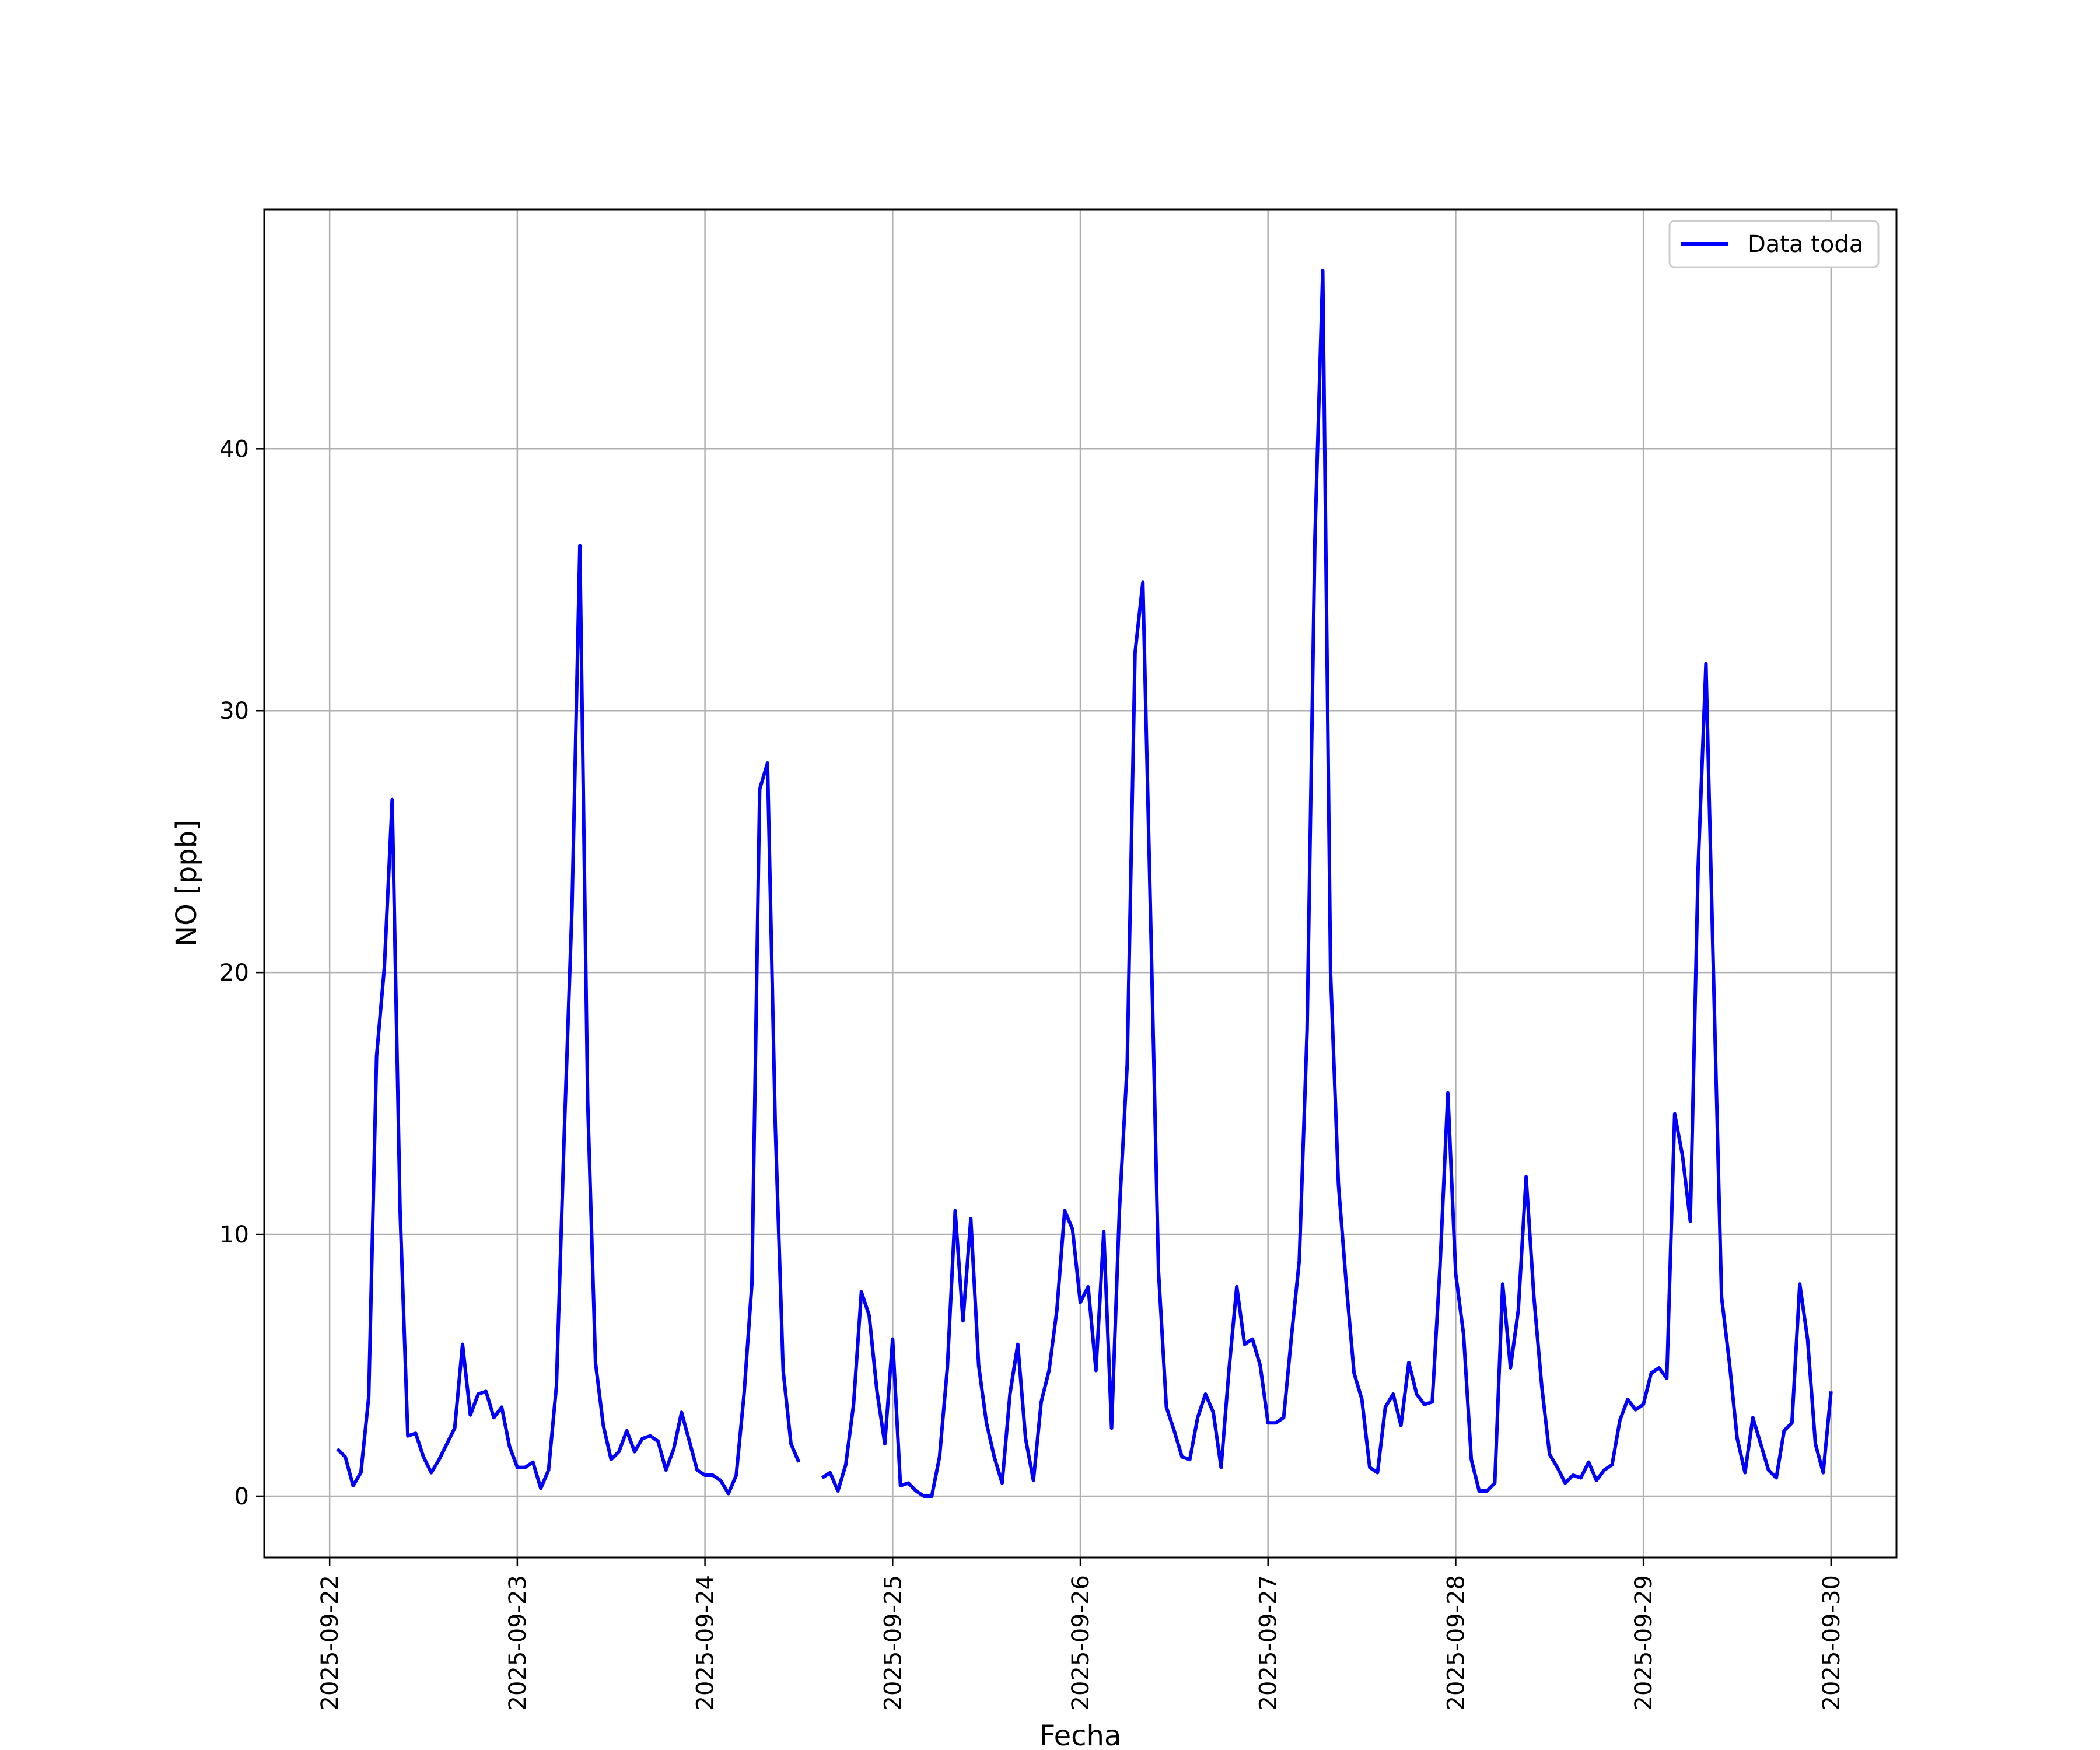 The height and width of the screenshot is (1750, 2100). Describe the element at coordinates (1081, 1735) in the screenshot. I see `x-axis-label: Fecha` at that location.